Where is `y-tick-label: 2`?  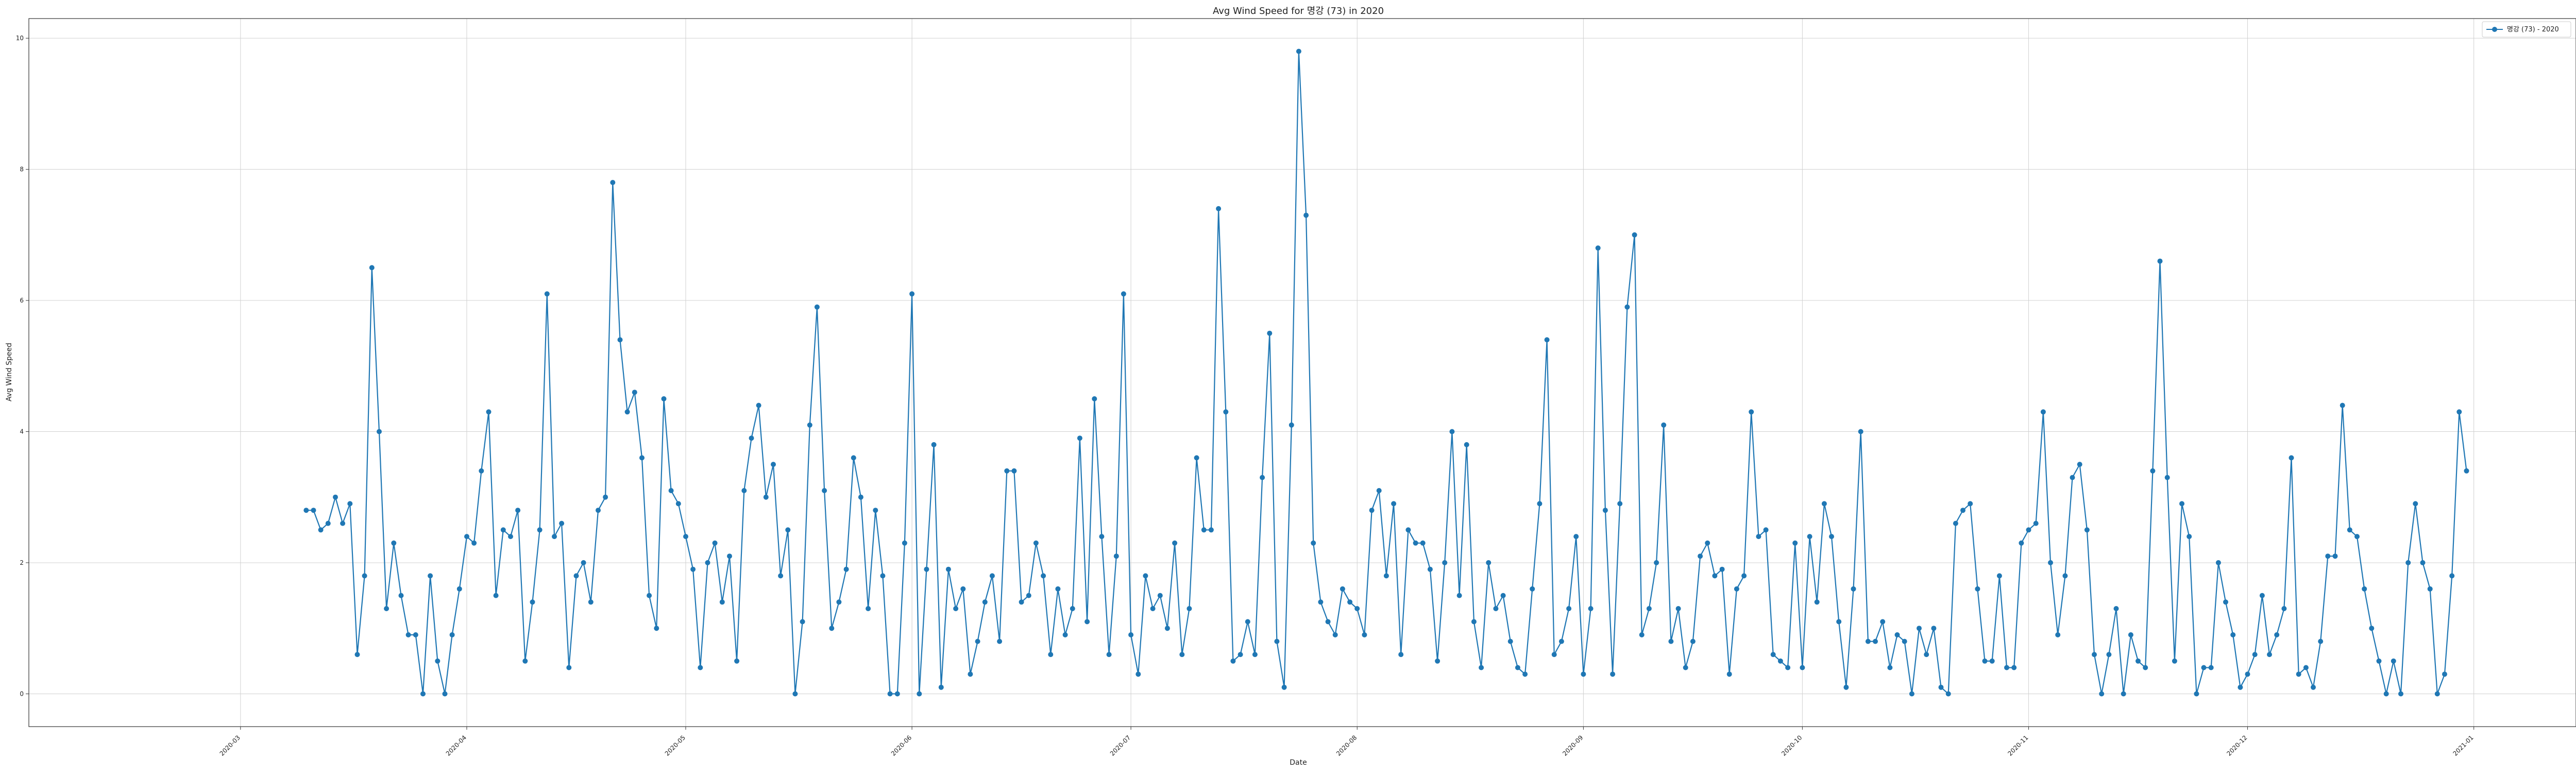 y-tick-label: 2 is located at coordinates (22, 562).